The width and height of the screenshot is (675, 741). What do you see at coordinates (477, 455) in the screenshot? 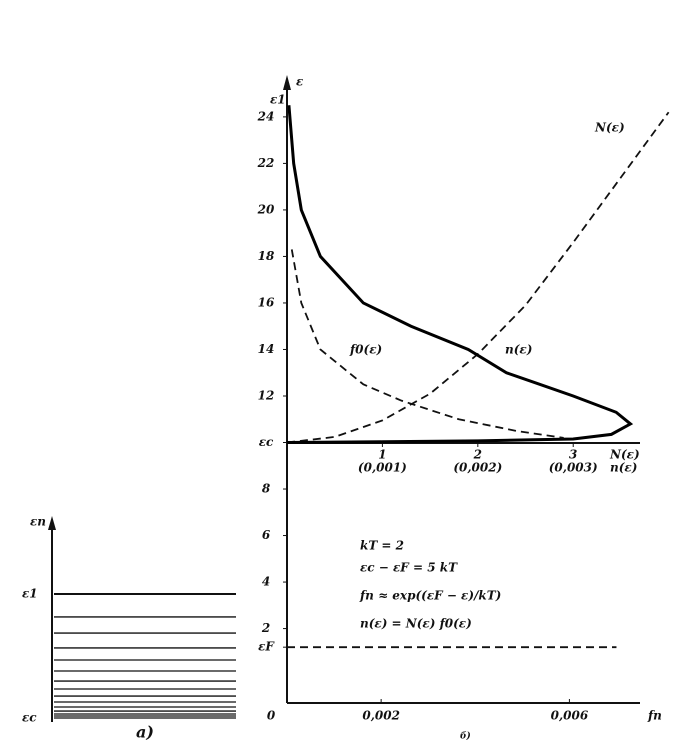
I see `x-tick-label: 2` at bounding box center [477, 455].